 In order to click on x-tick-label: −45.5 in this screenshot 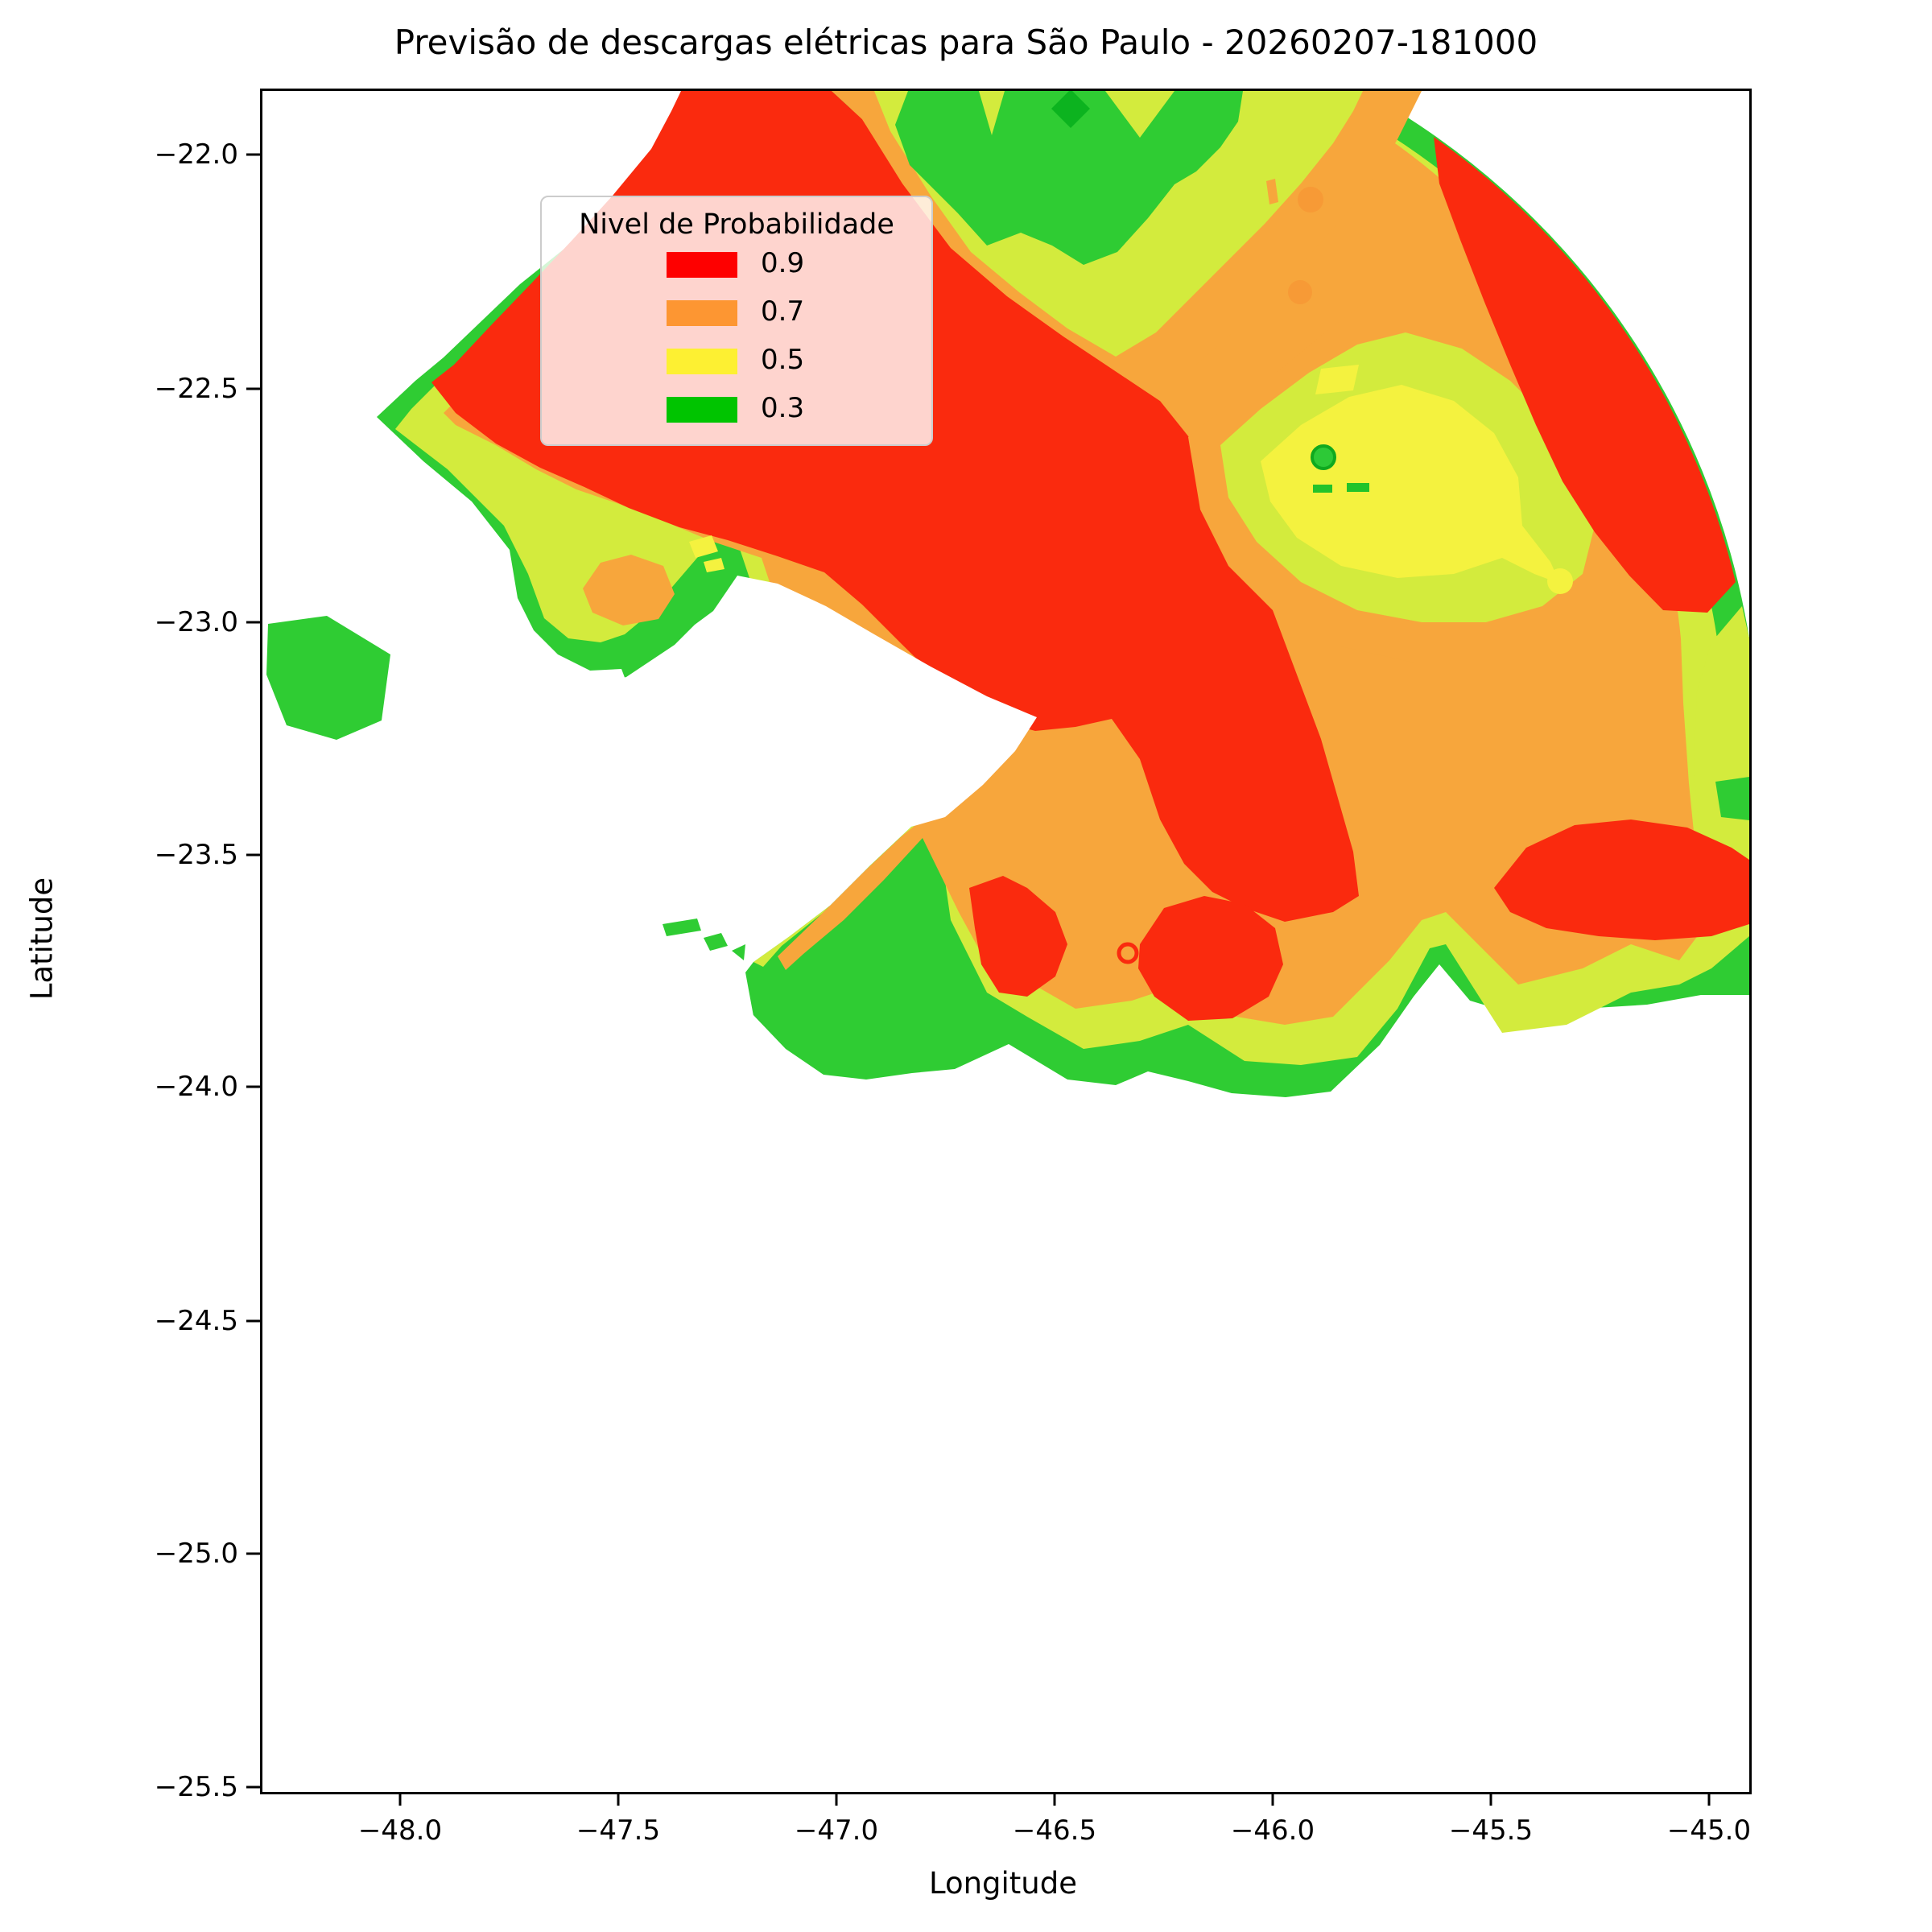, I will do `click(1491, 1830)`.